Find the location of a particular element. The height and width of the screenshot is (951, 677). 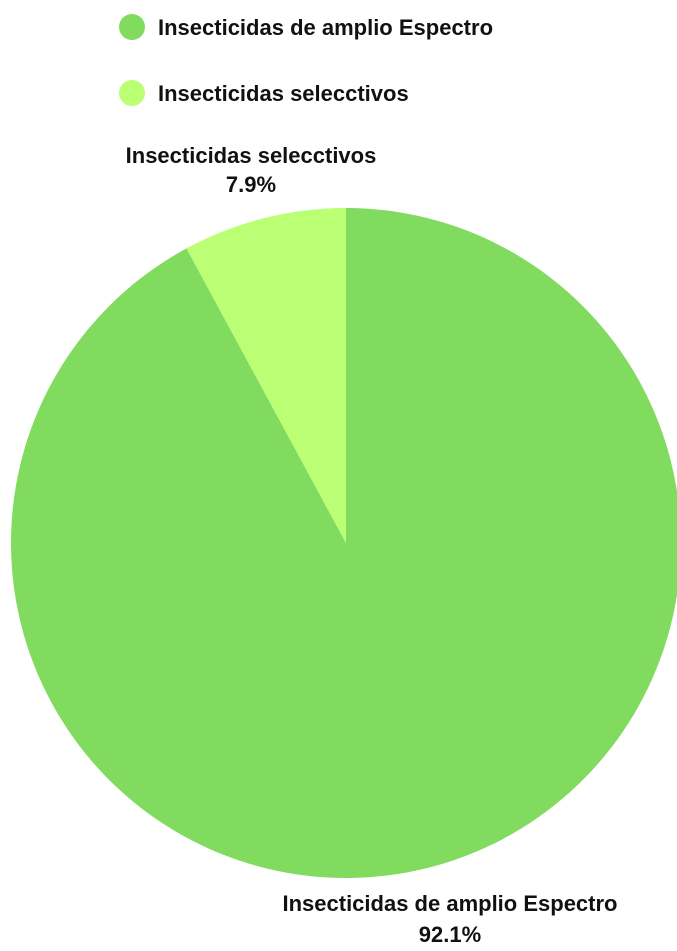

legend-item-selectivos: Insecticidas selecctivos is located at coordinates (264, 93).